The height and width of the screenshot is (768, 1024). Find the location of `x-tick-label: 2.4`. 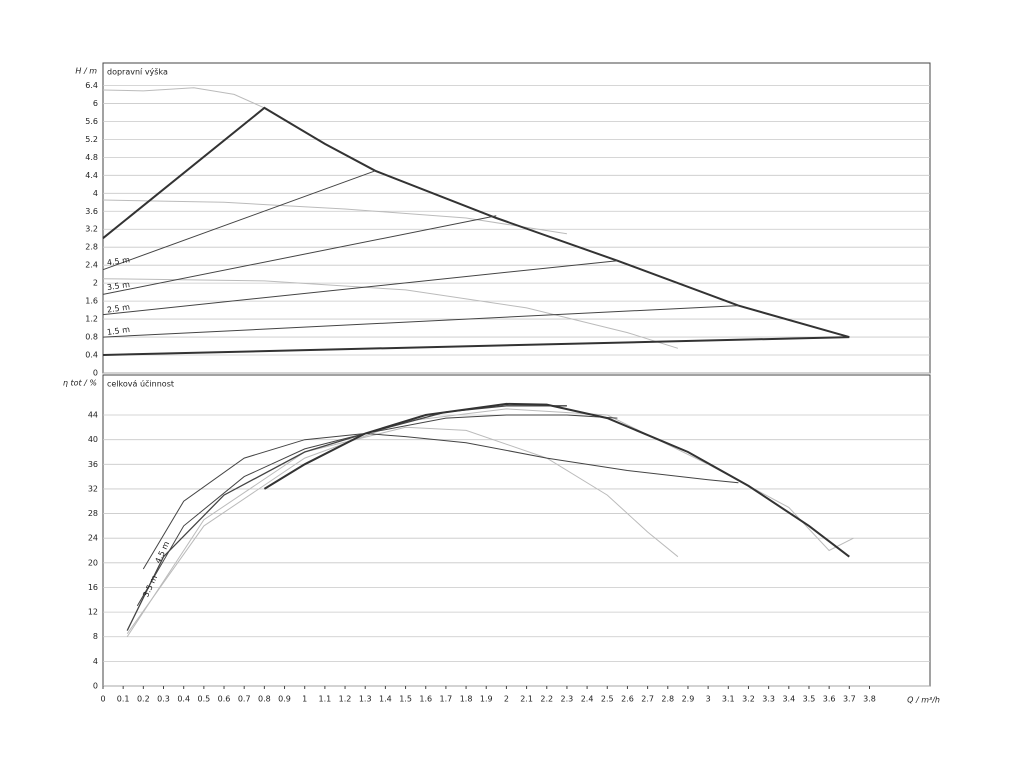

x-tick-label: 2.4 is located at coordinates (587, 699).